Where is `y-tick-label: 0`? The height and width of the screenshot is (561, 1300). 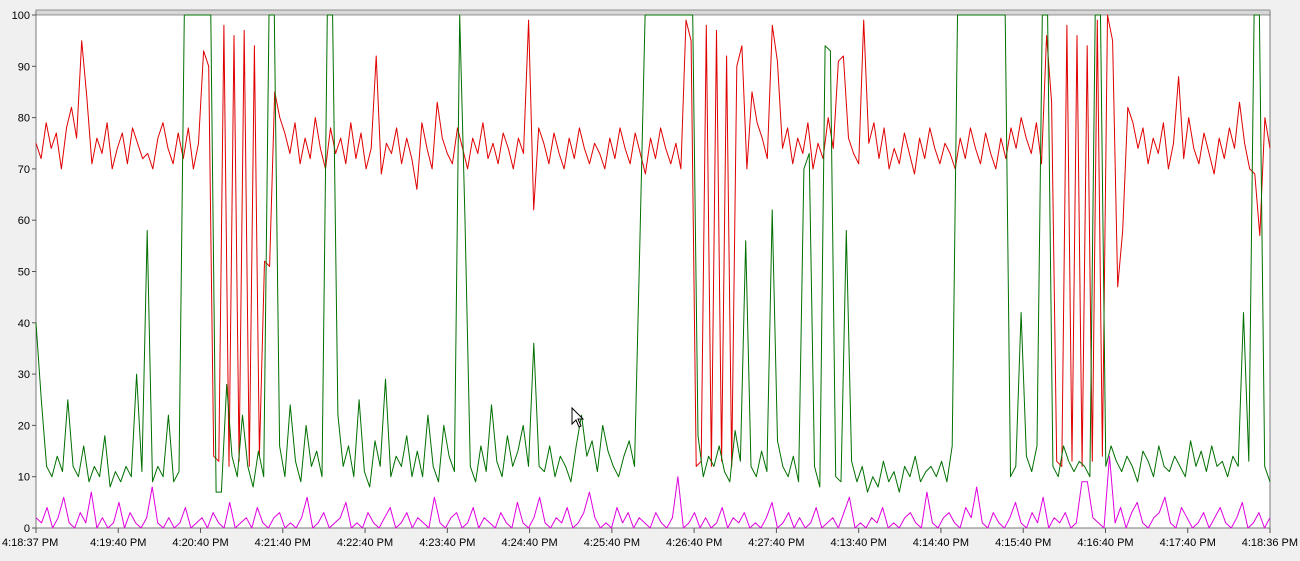 y-tick-label: 0 is located at coordinates (27, 529).